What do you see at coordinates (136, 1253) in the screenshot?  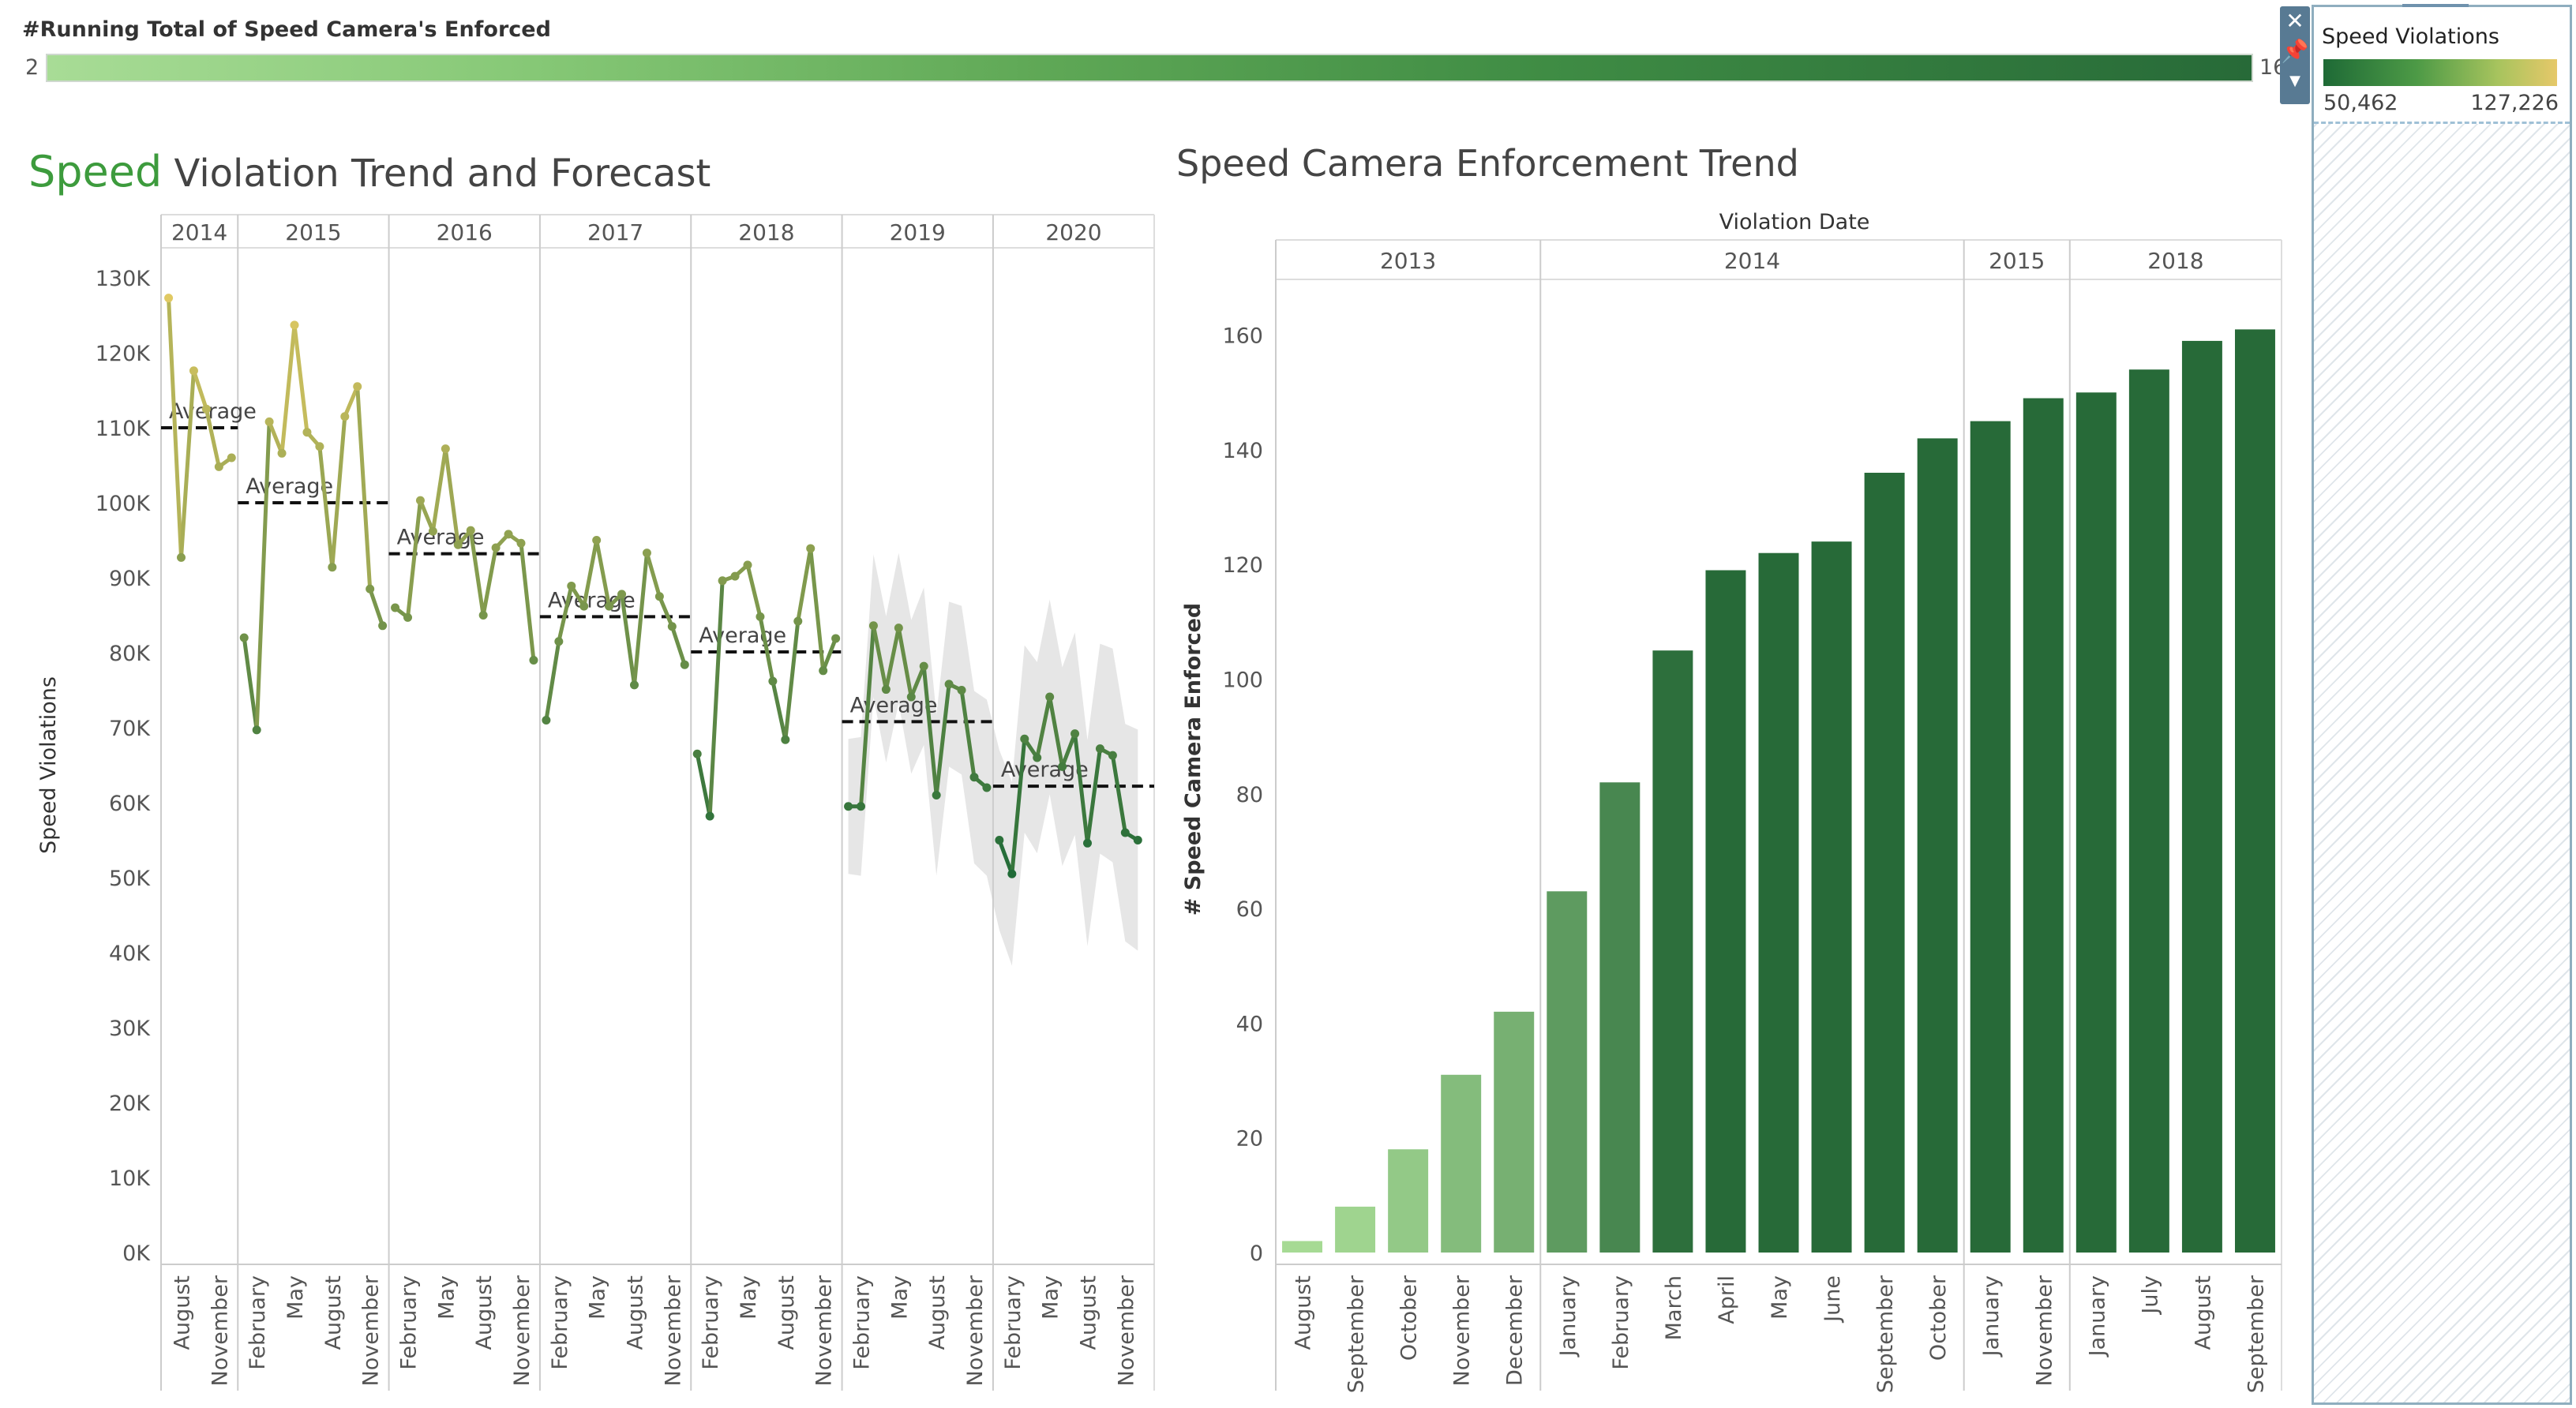 I see `y-tick-label: 0K` at bounding box center [136, 1253].